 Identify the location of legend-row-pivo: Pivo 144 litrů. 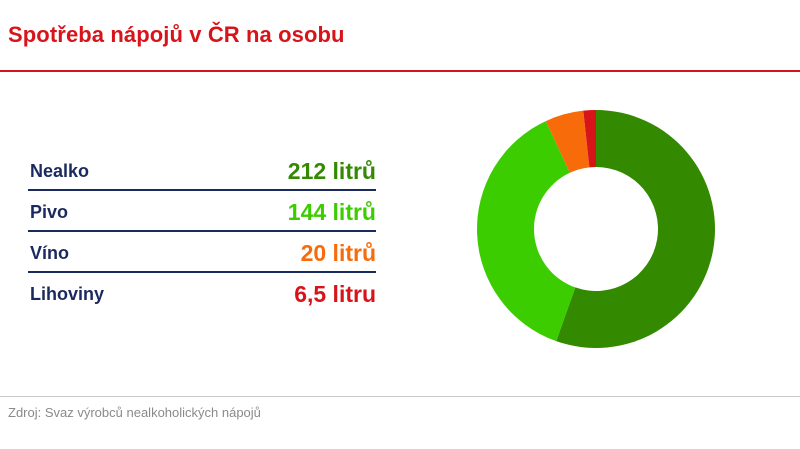
(202, 211).